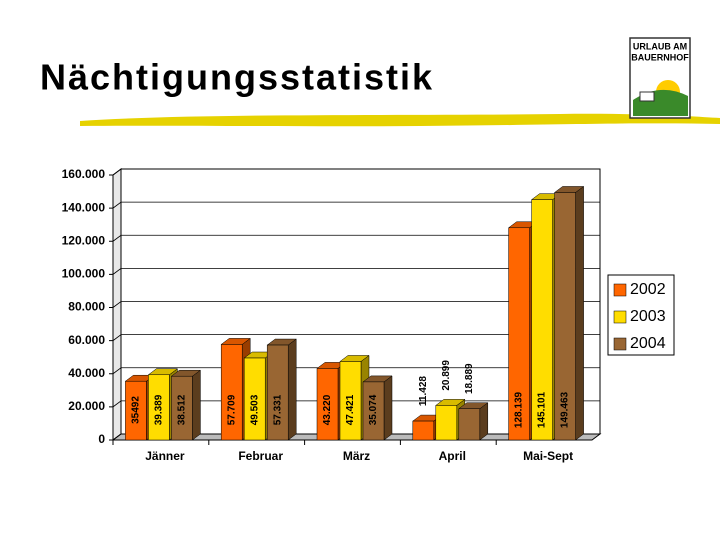 The width and height of the screenshot is (720, 545). I want to click on logo-text: BAUERNHOF, so click(660, 57).